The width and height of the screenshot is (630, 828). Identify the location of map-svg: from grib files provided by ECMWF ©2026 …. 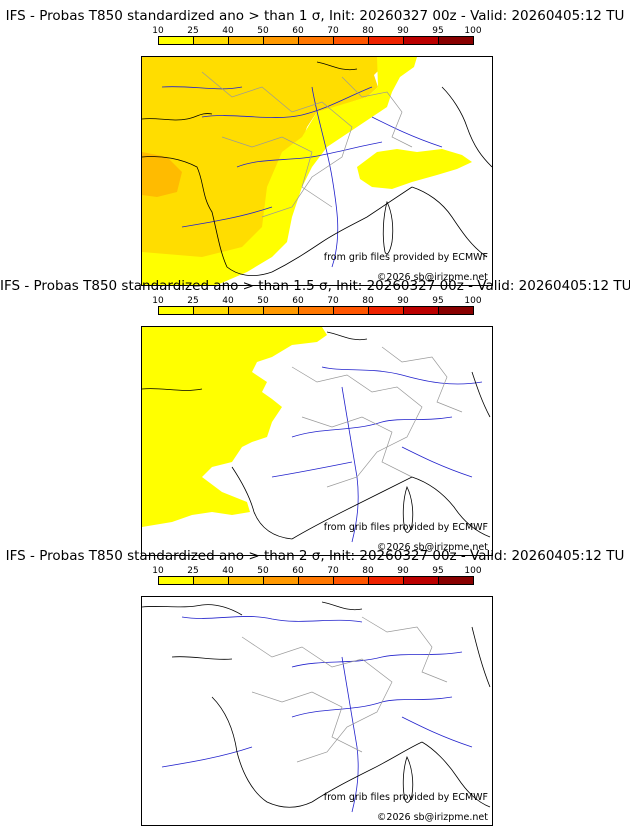
(316, 712).